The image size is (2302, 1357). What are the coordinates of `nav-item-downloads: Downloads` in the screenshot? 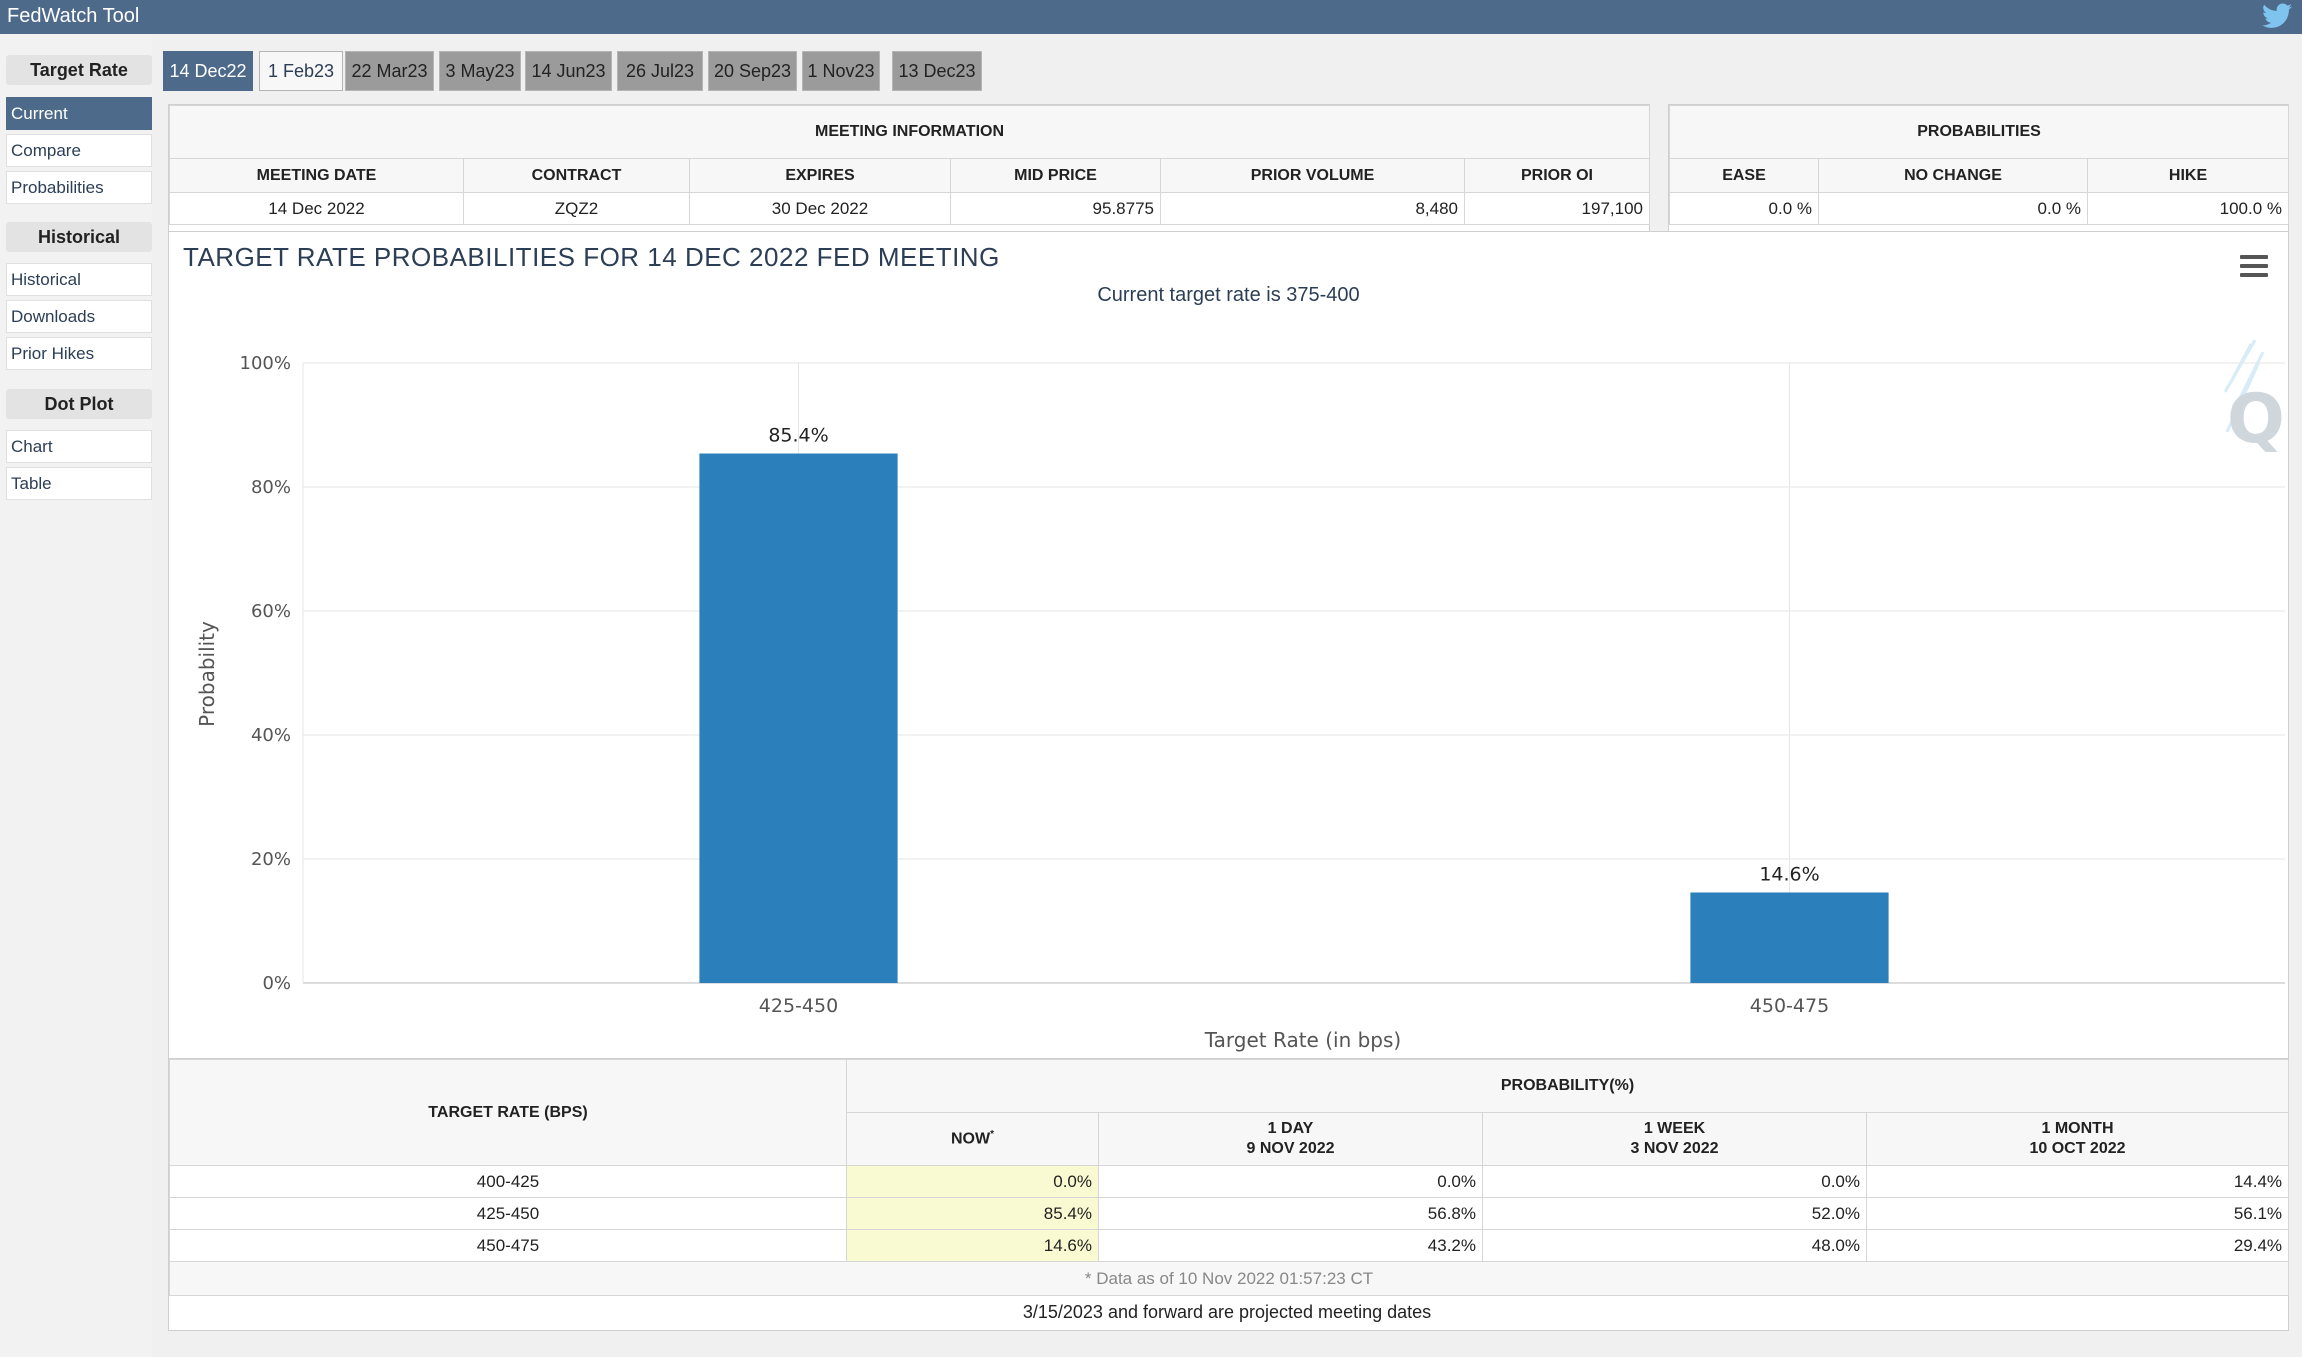 It's located at (79, 316).